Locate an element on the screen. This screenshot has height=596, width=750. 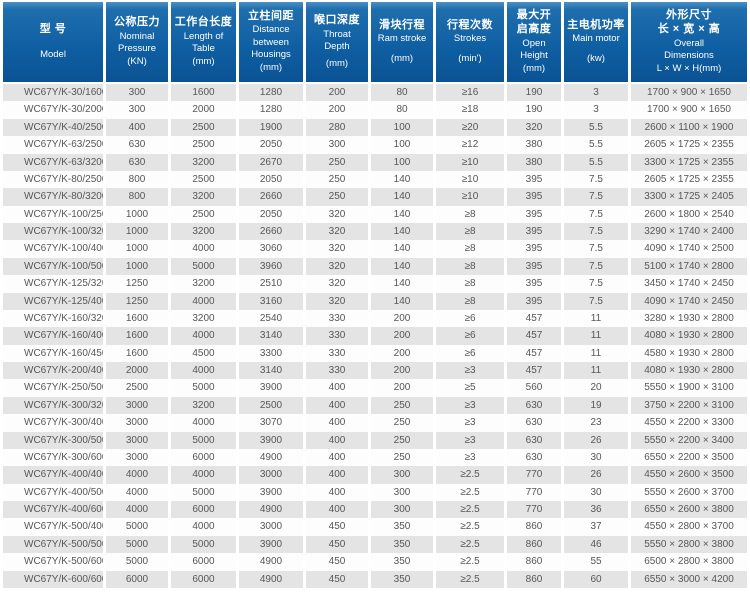
cell-open_height: 190 is located at coordinates (534, 93).